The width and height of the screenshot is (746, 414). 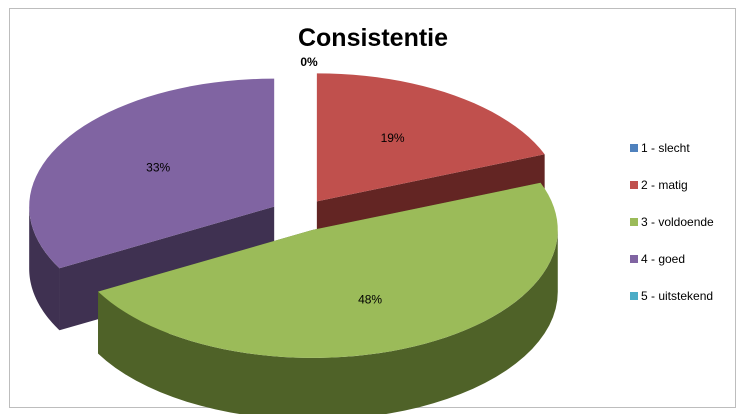 What do you see at coordinates (373, 38) in the screenshot?
I see `chart-title: Consistentie` at bounding box center [373, 38].